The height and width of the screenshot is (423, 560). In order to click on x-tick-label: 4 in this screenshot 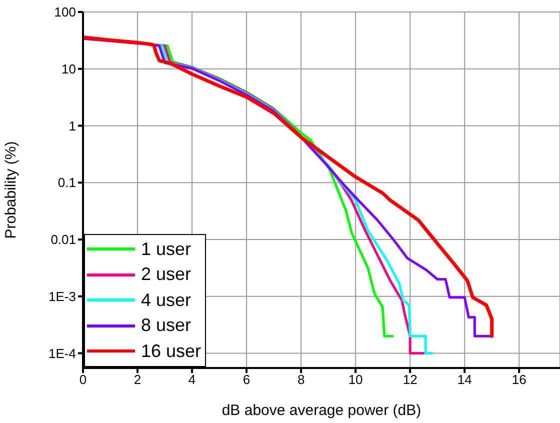, I will do `click(192, 380)`.